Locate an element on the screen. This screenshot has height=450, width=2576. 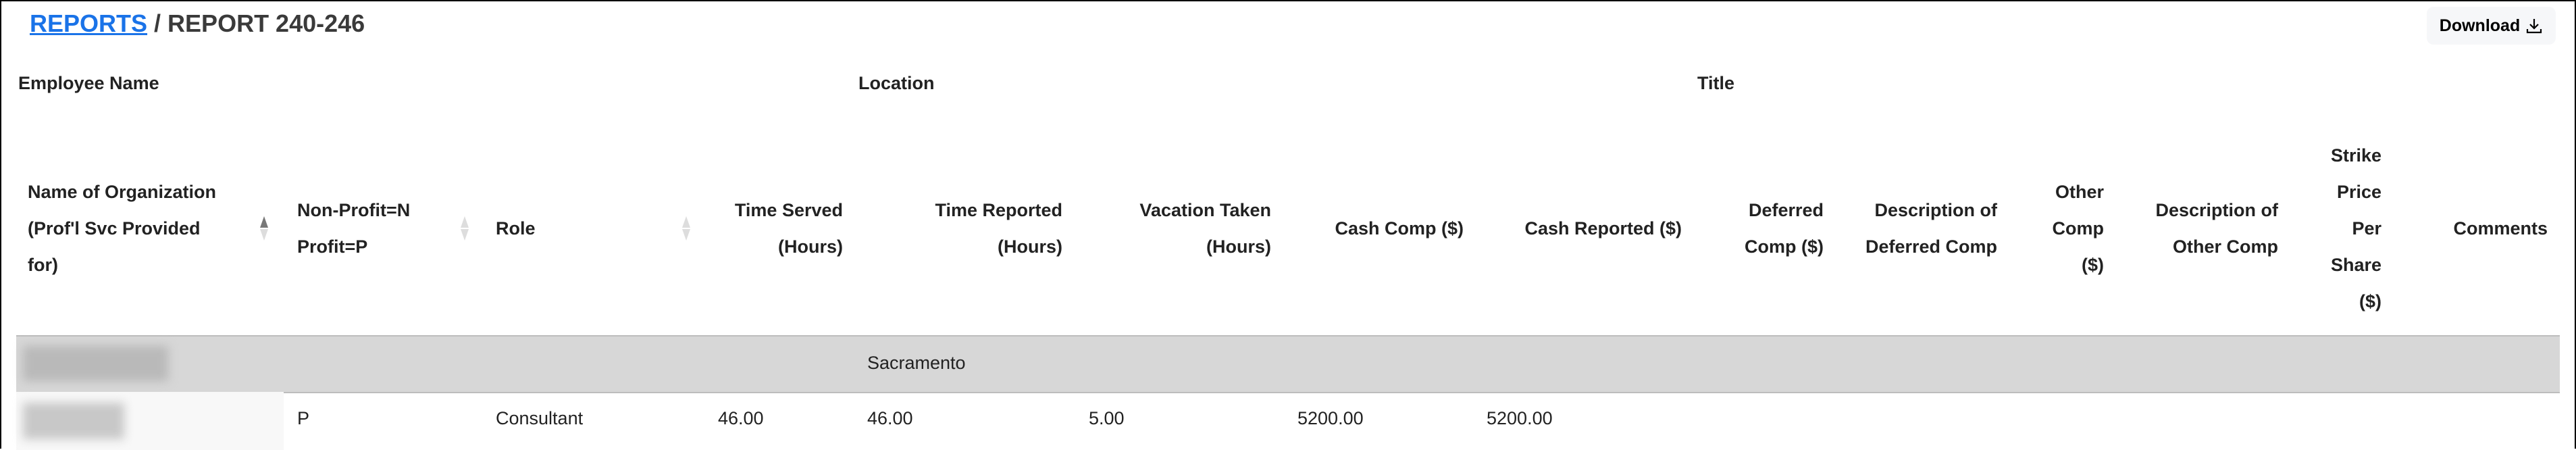
column-header-strike-price: Strike Price Per Share ($) is located at coordinates (2356, 228).